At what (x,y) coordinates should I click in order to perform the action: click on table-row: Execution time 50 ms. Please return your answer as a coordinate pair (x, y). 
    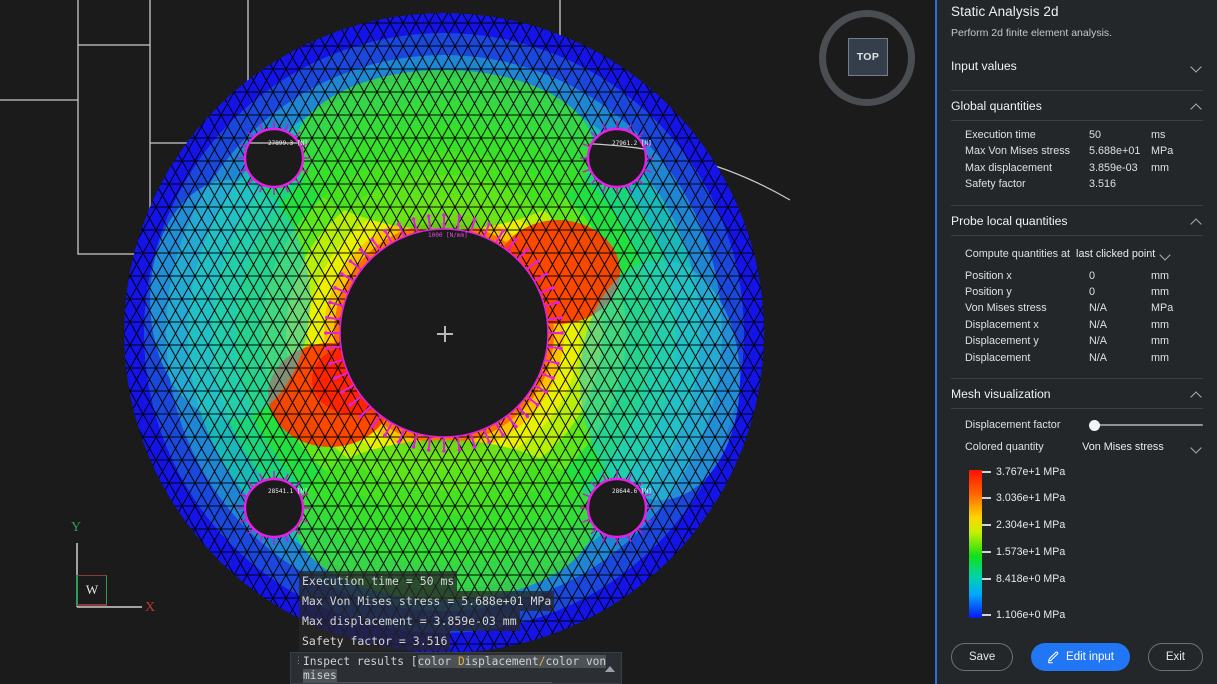
    Looking at the image, I should click on (1077, 135).